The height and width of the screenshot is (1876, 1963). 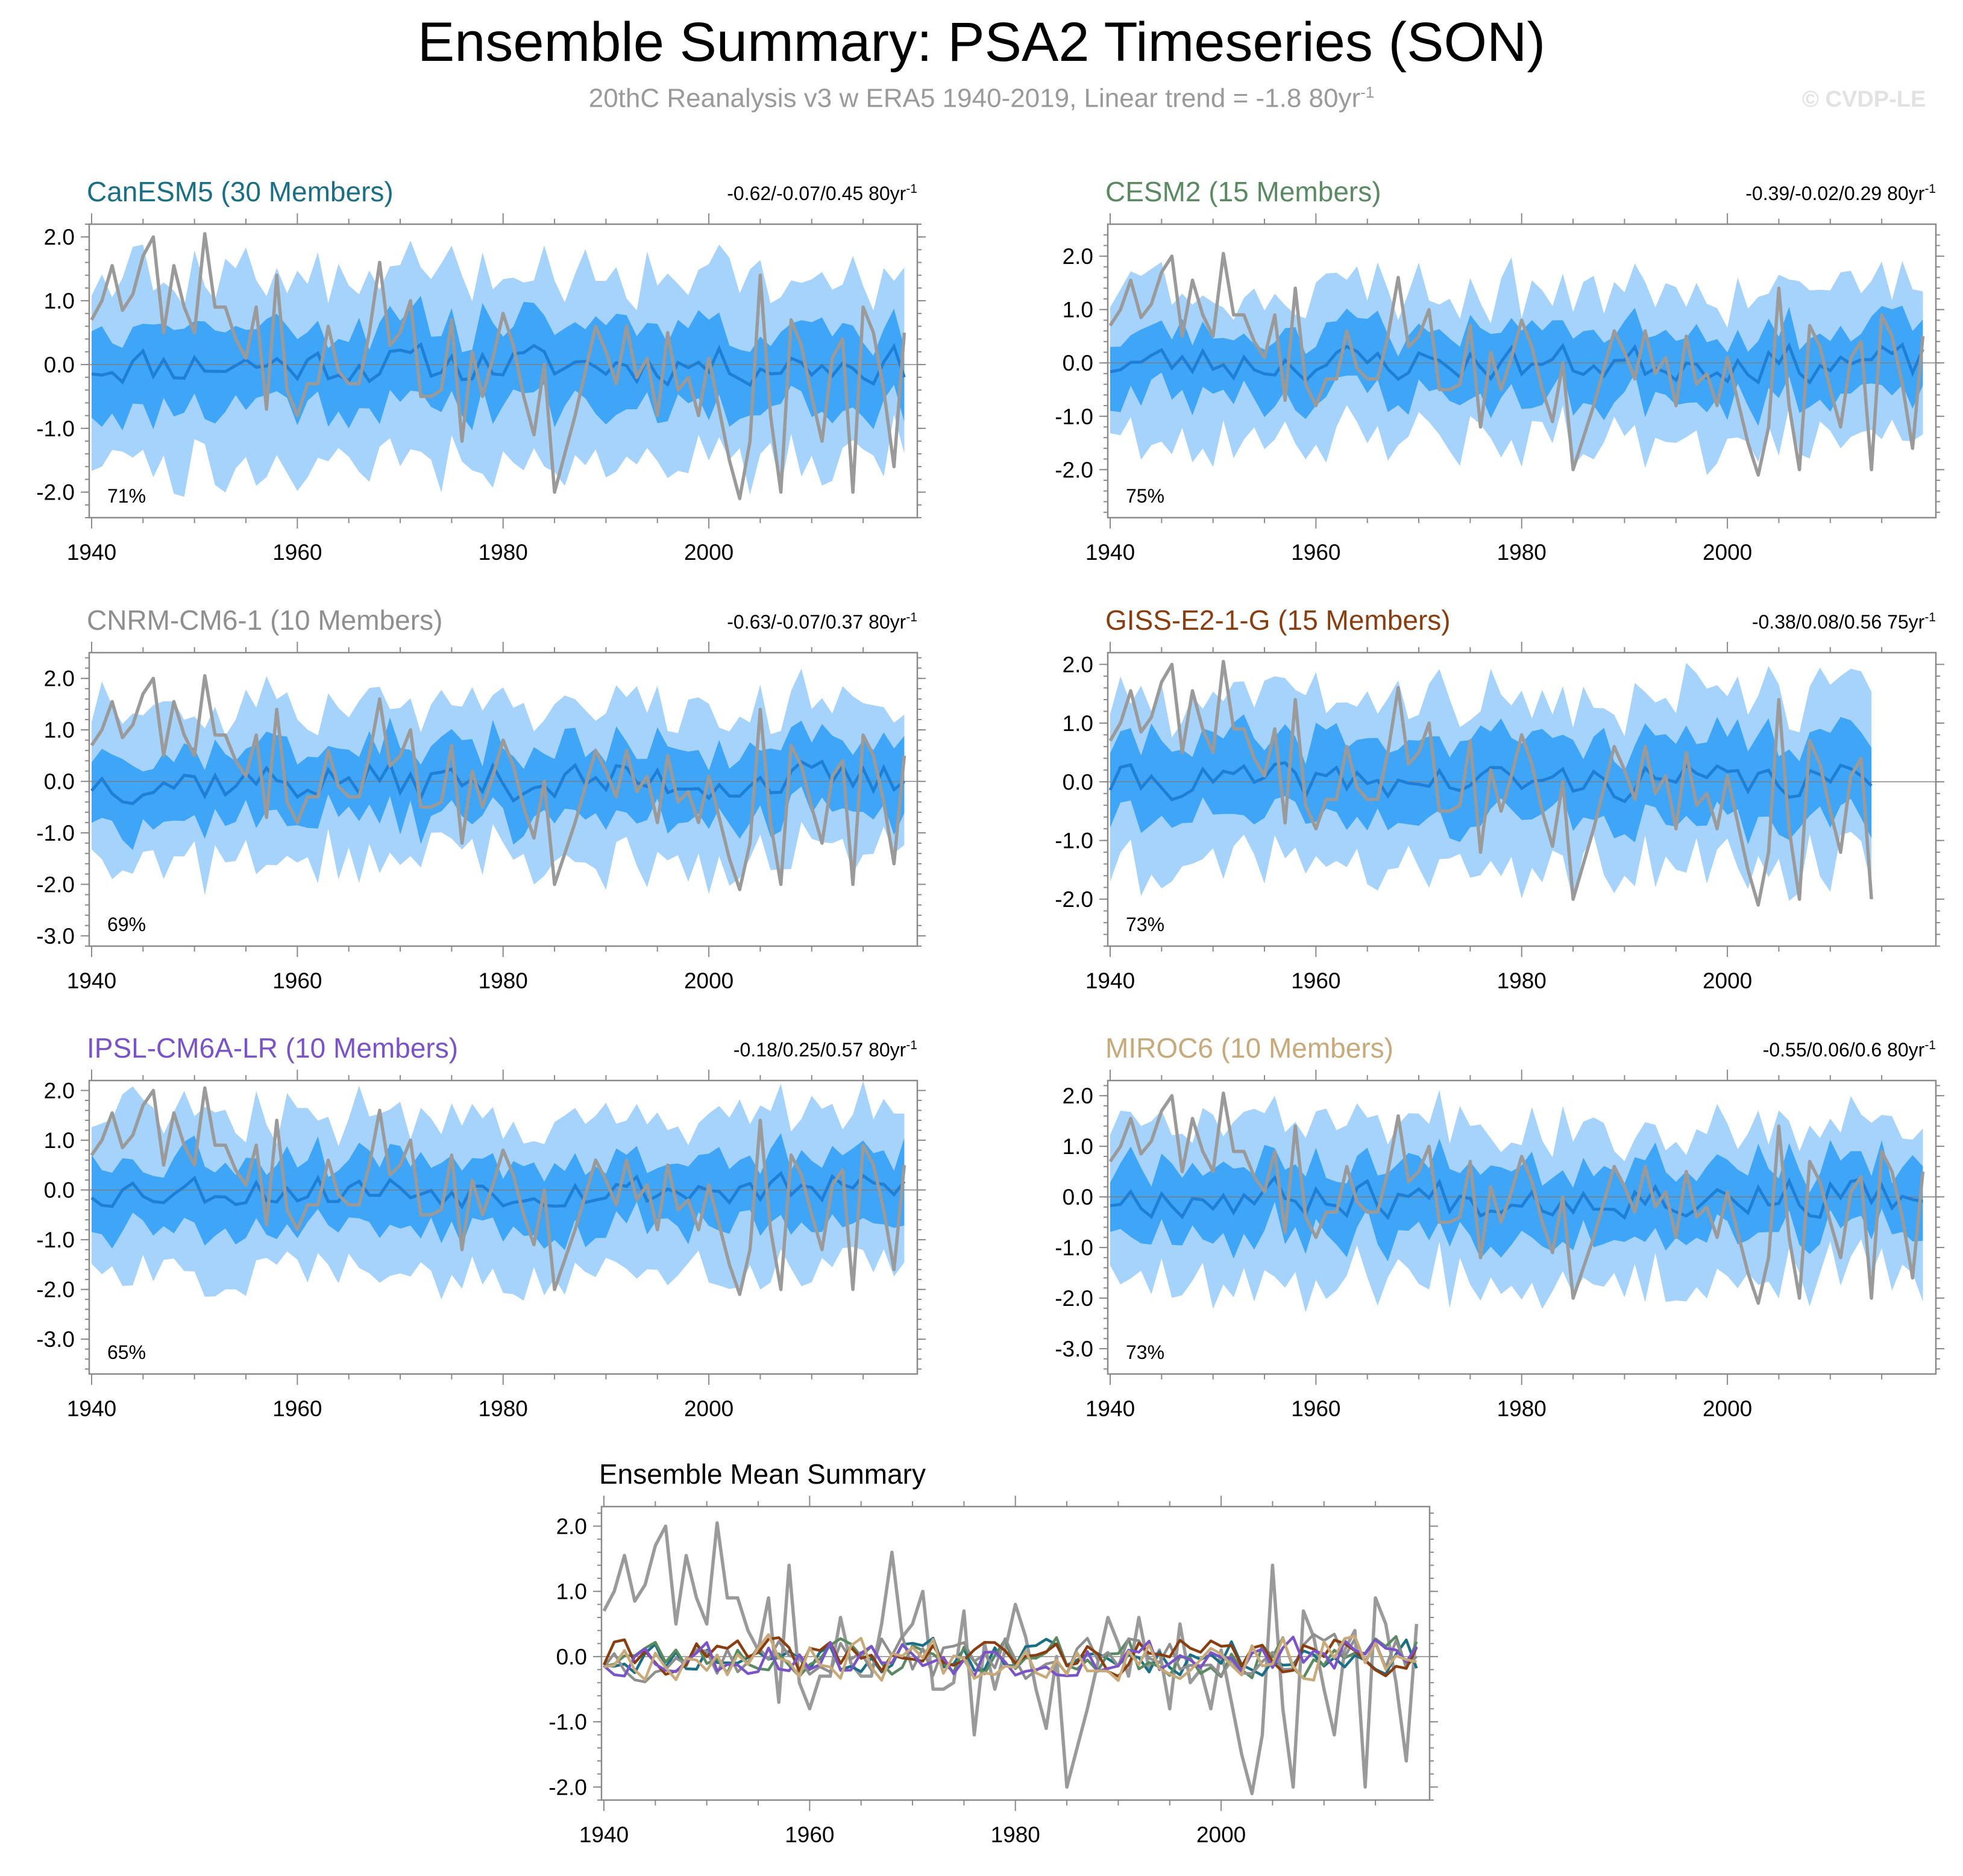 I want to click on panel-trend: -0.38/0.08/0.56 75yr-1, so click(x=1844, y=621).